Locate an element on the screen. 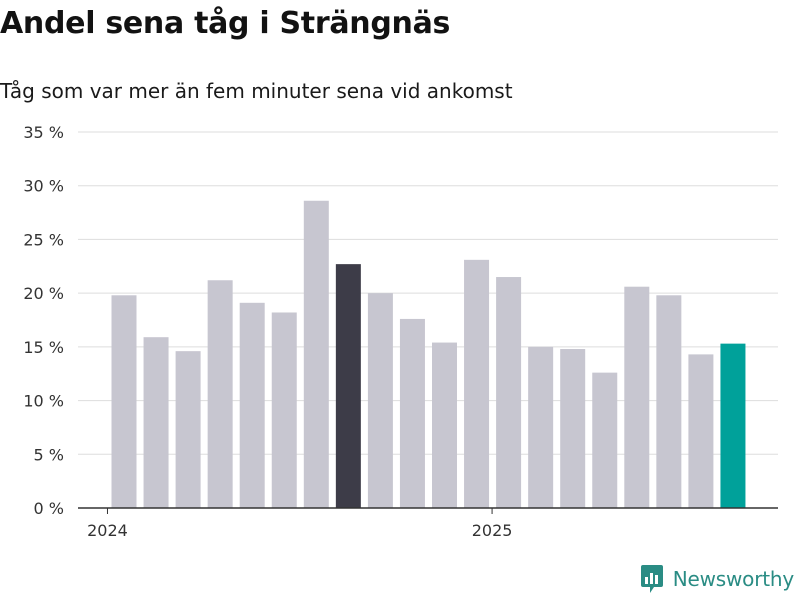  bar-2024-05: 2024-05: 21.2 % is located at coordinates (220, 394).